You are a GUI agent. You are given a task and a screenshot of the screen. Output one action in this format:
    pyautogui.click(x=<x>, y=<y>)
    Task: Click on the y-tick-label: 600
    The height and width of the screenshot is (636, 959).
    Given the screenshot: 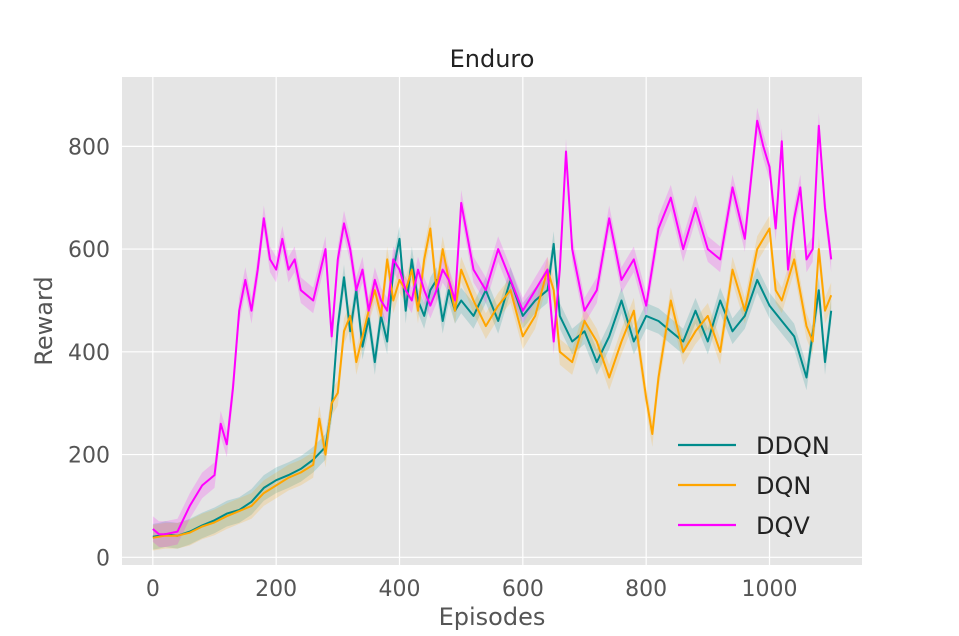 What is the action you would take?
    pyautogui.click(x=89, y=250)
    